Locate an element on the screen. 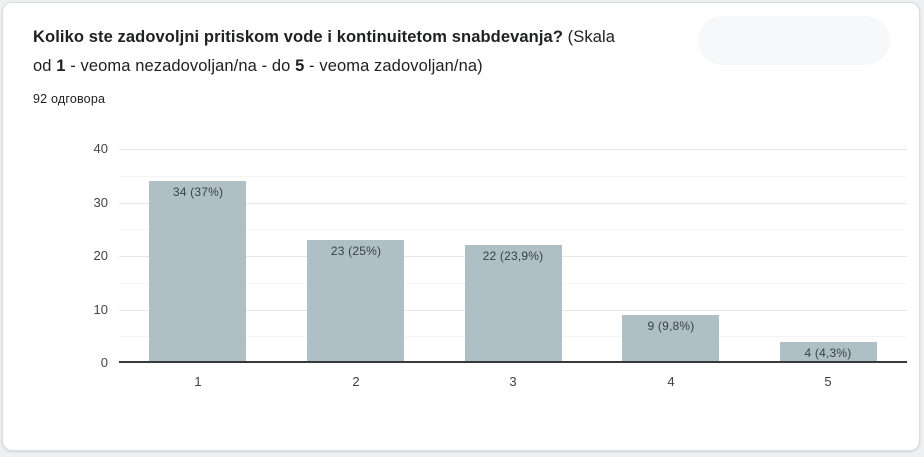 This screenshot has width=924, height=457. x-axis-line is located at coordinates (513, 362).